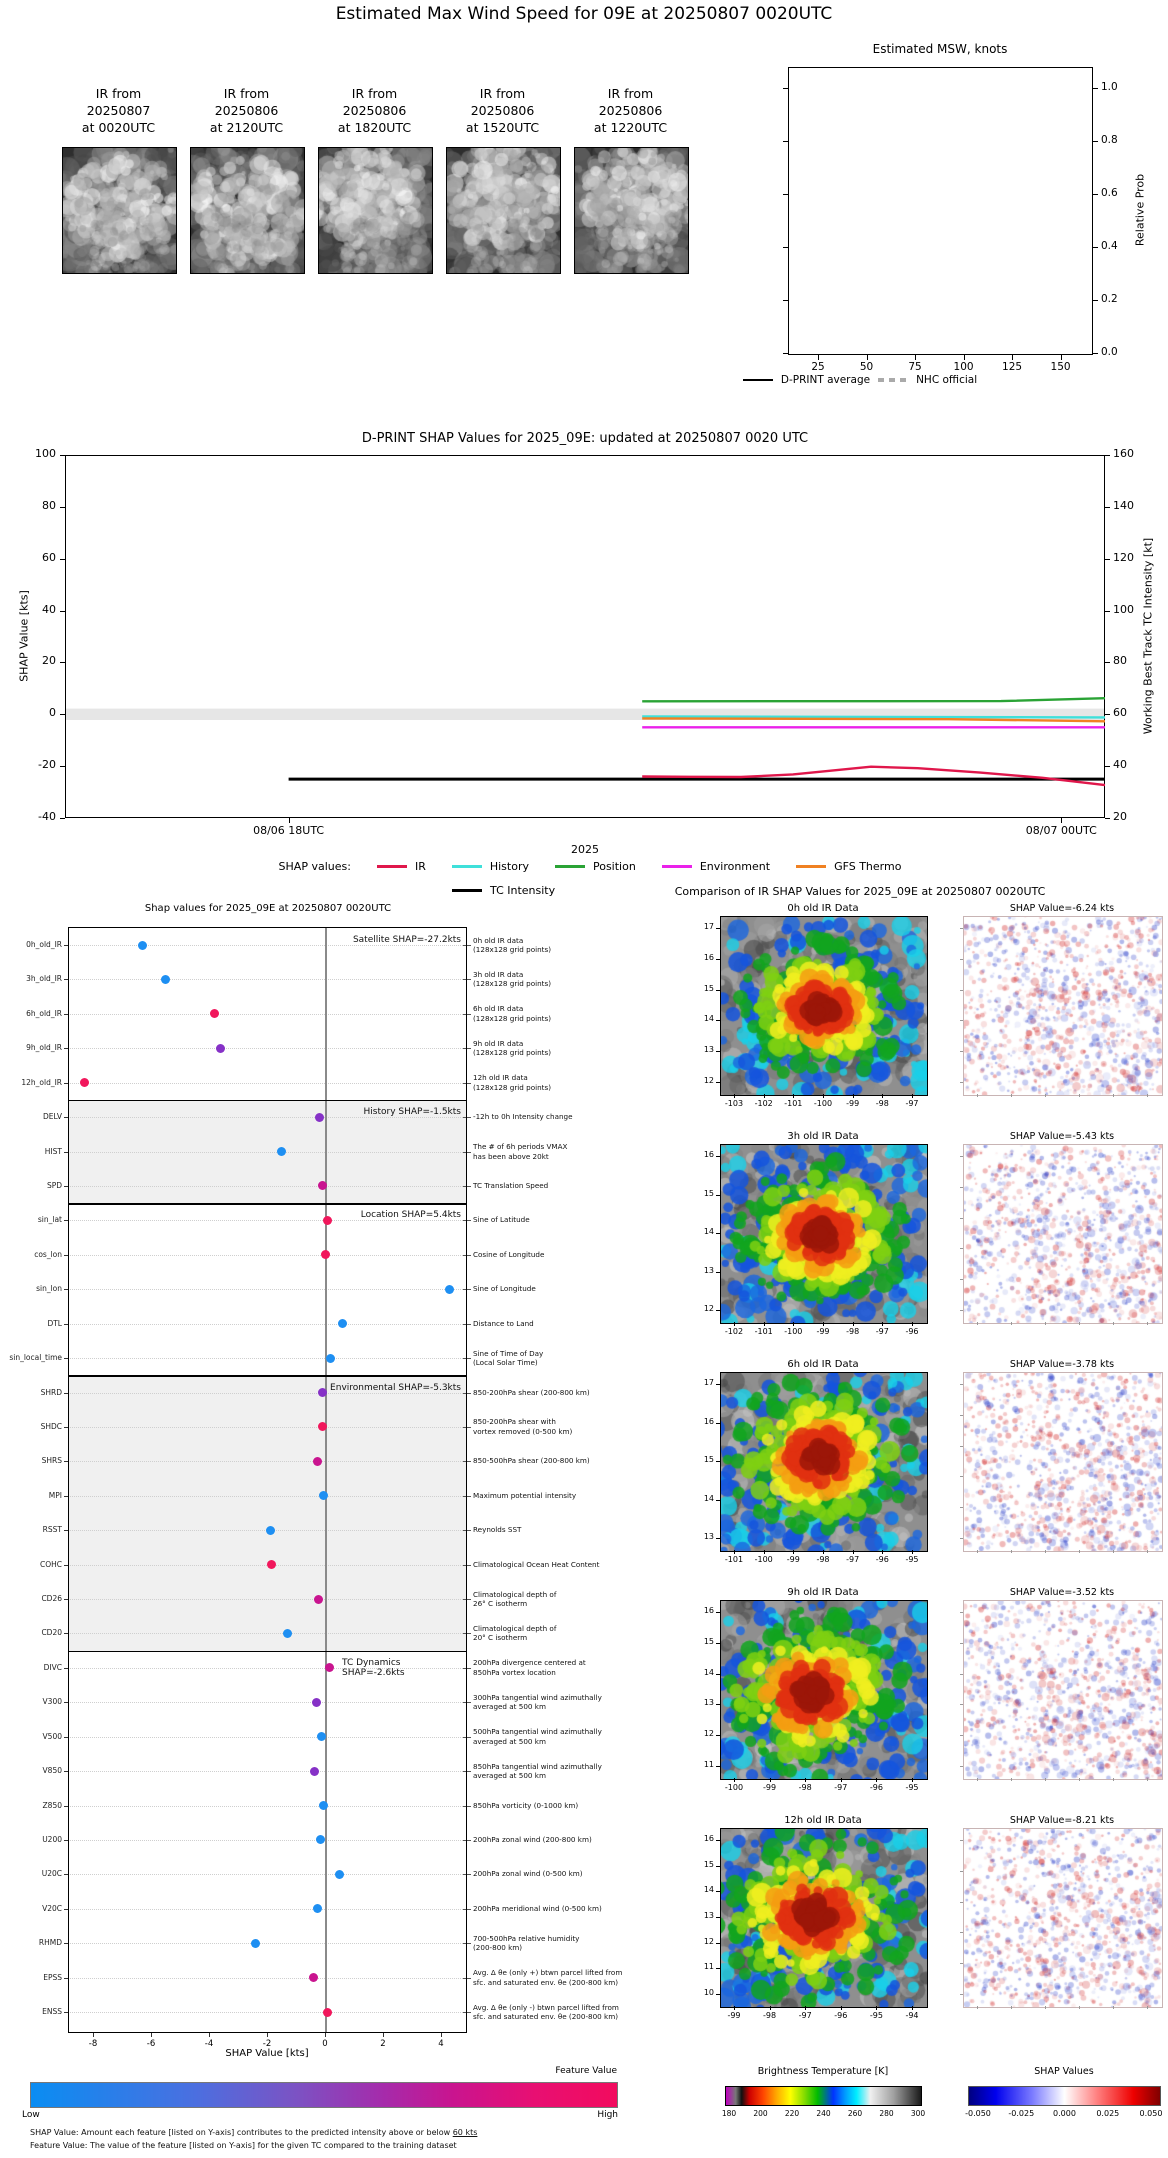 This screenshot has height=2158, width=1168. Describe the element at coordinates (848, 866) in the screenshot. I see `timeline-legend-item: GFS Thermo` at that location.